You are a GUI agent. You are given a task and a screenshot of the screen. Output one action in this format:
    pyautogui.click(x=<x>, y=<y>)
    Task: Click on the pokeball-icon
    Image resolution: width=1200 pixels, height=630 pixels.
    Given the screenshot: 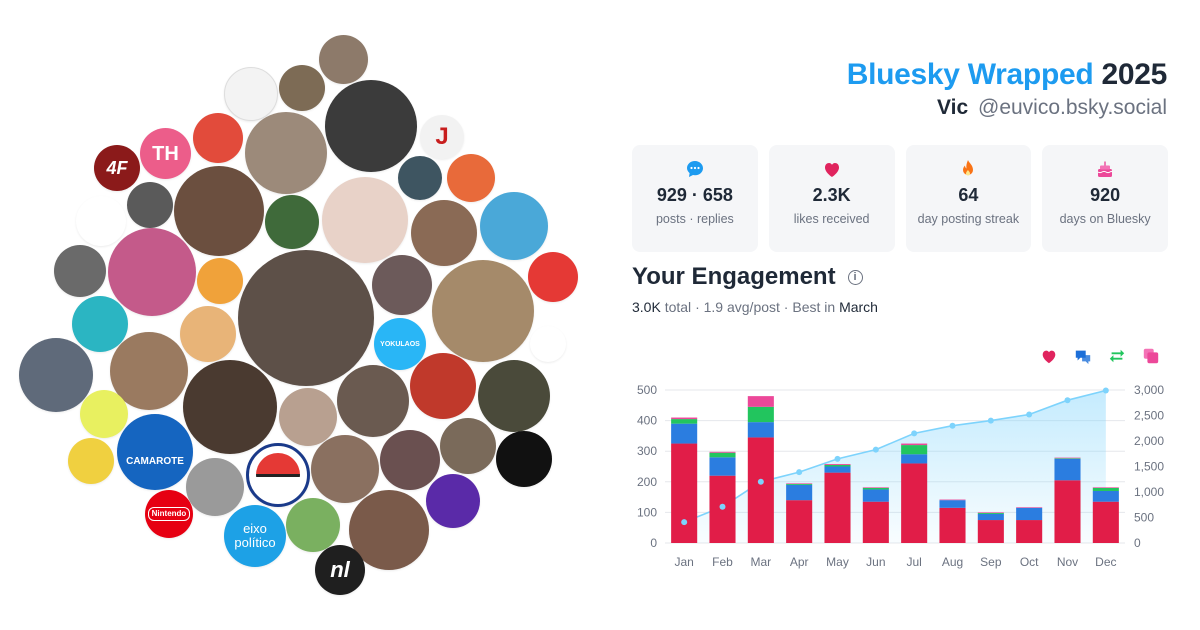 What is the action you would take?
    pyautogui.click(x=278, y=475)
    